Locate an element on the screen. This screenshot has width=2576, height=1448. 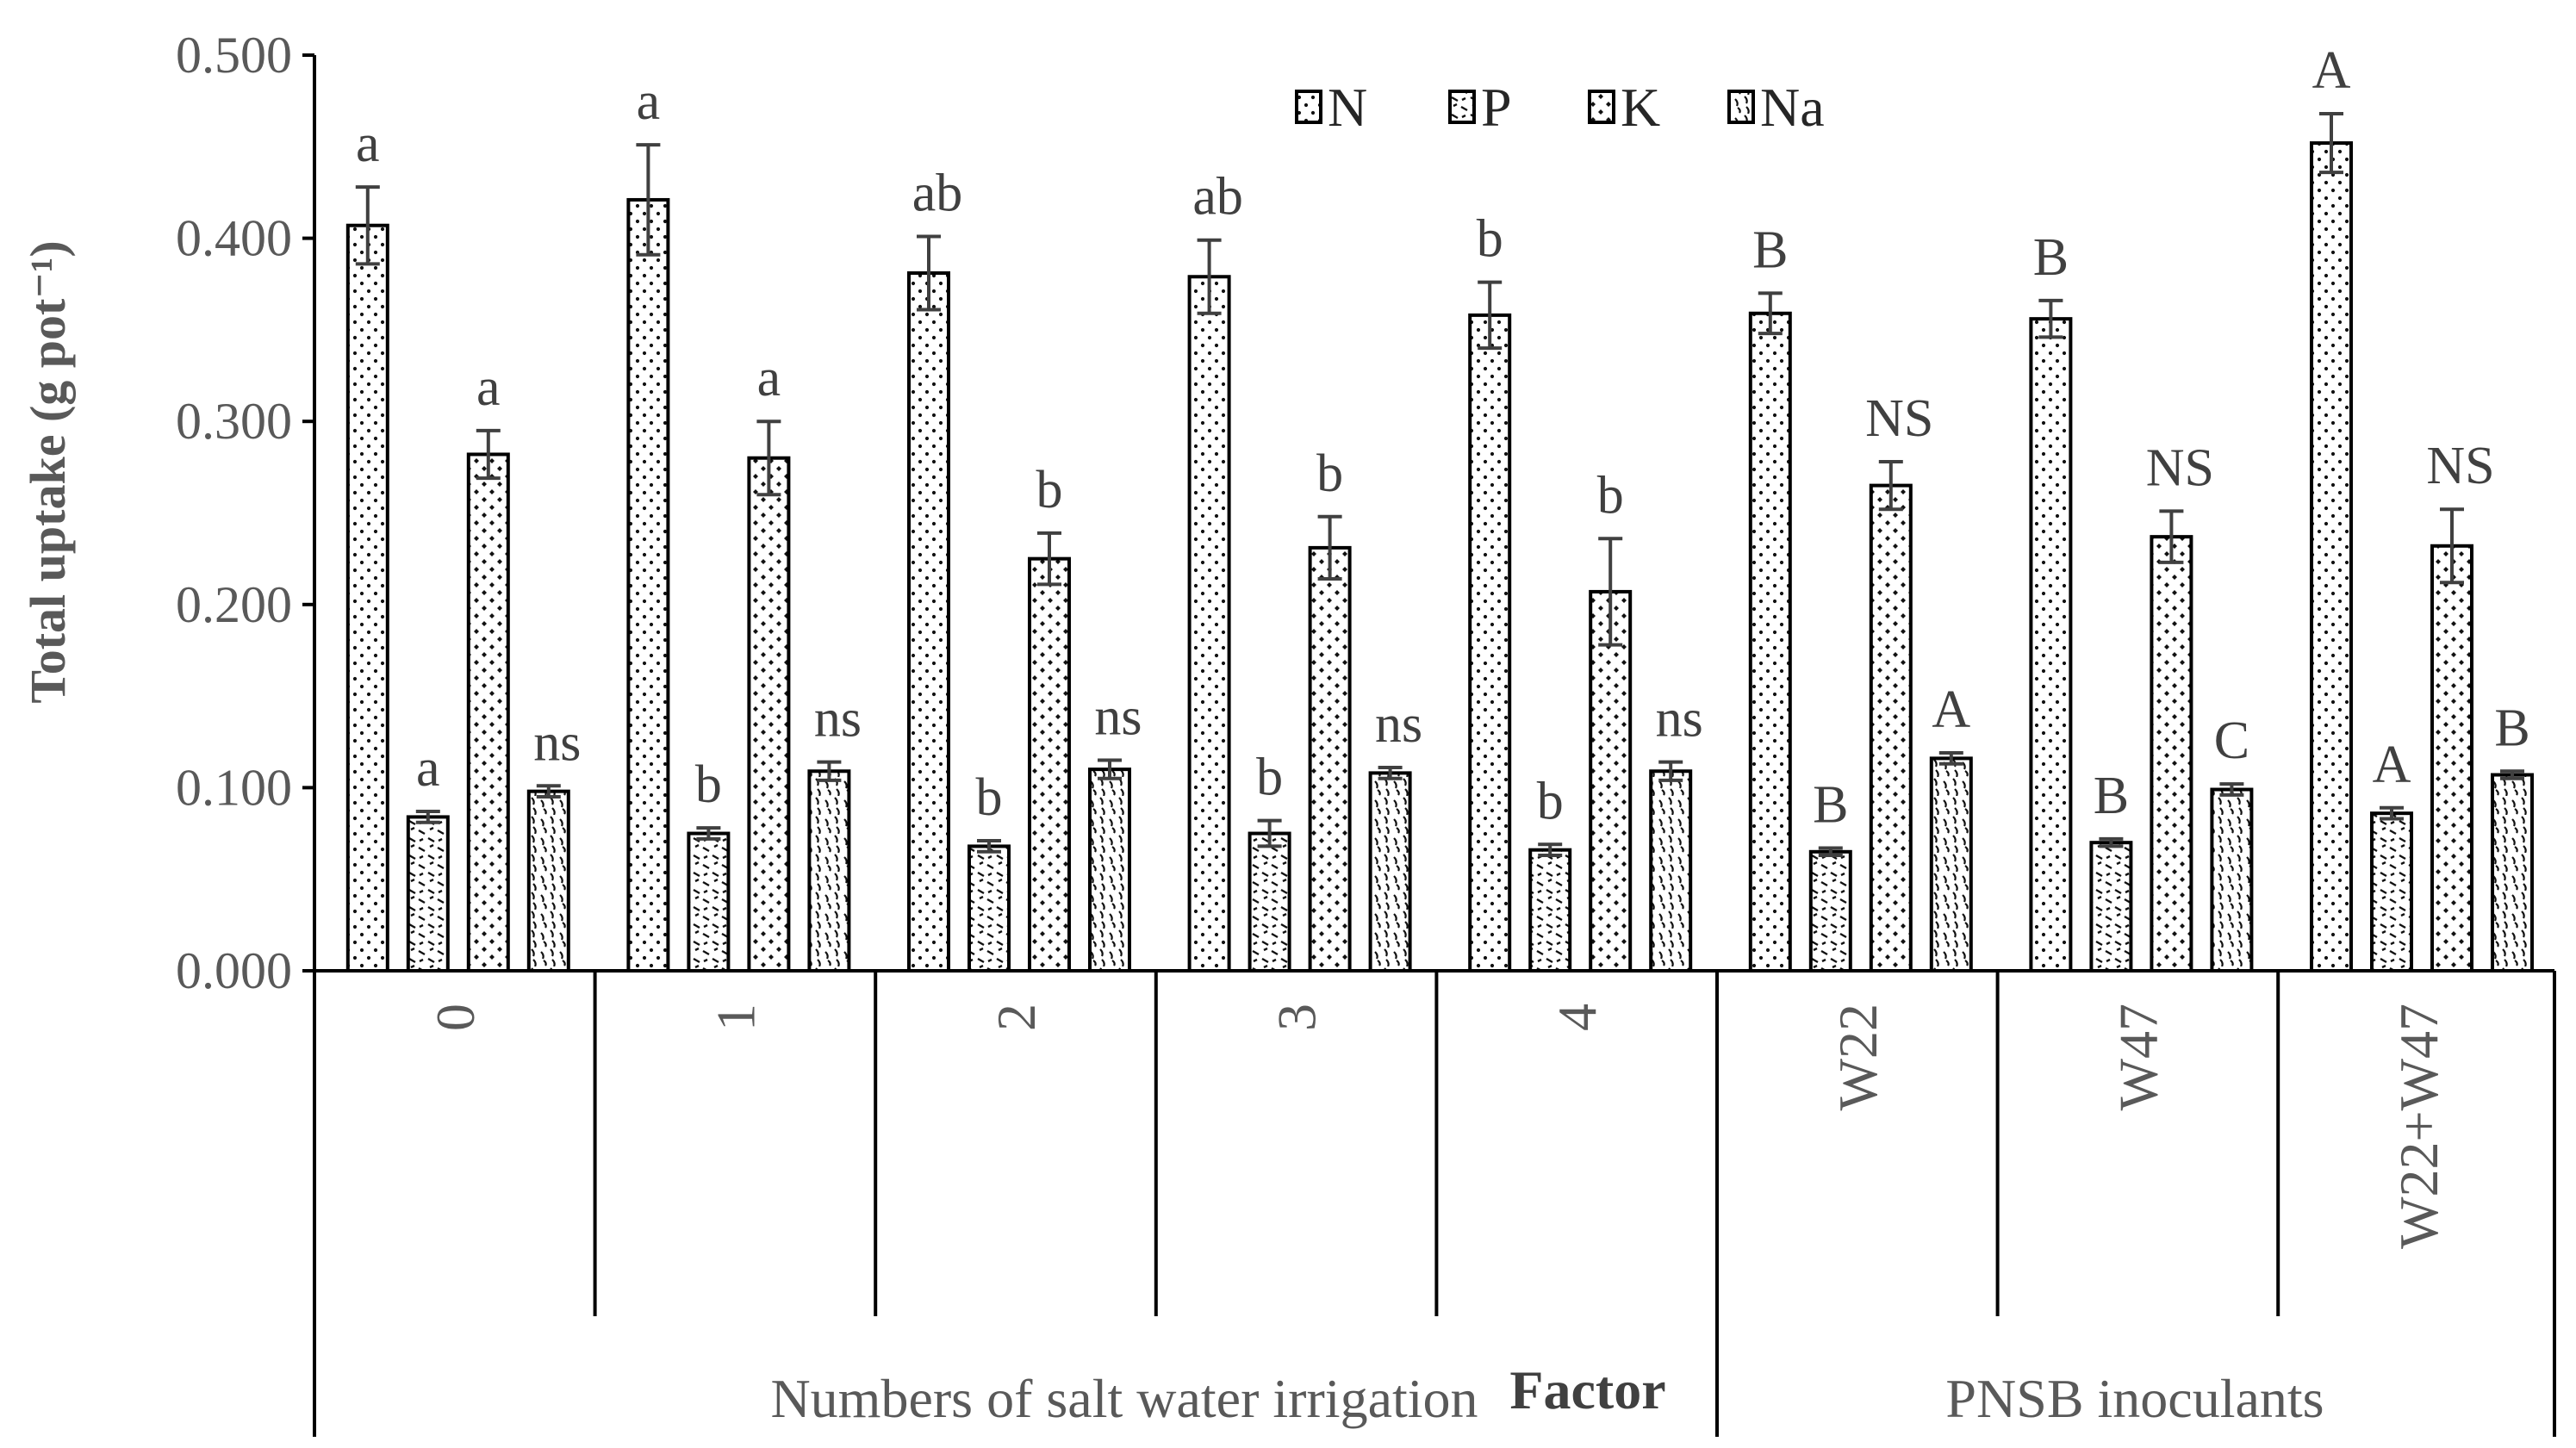
legend-swatch-na is located at coordinates (1741, 107).